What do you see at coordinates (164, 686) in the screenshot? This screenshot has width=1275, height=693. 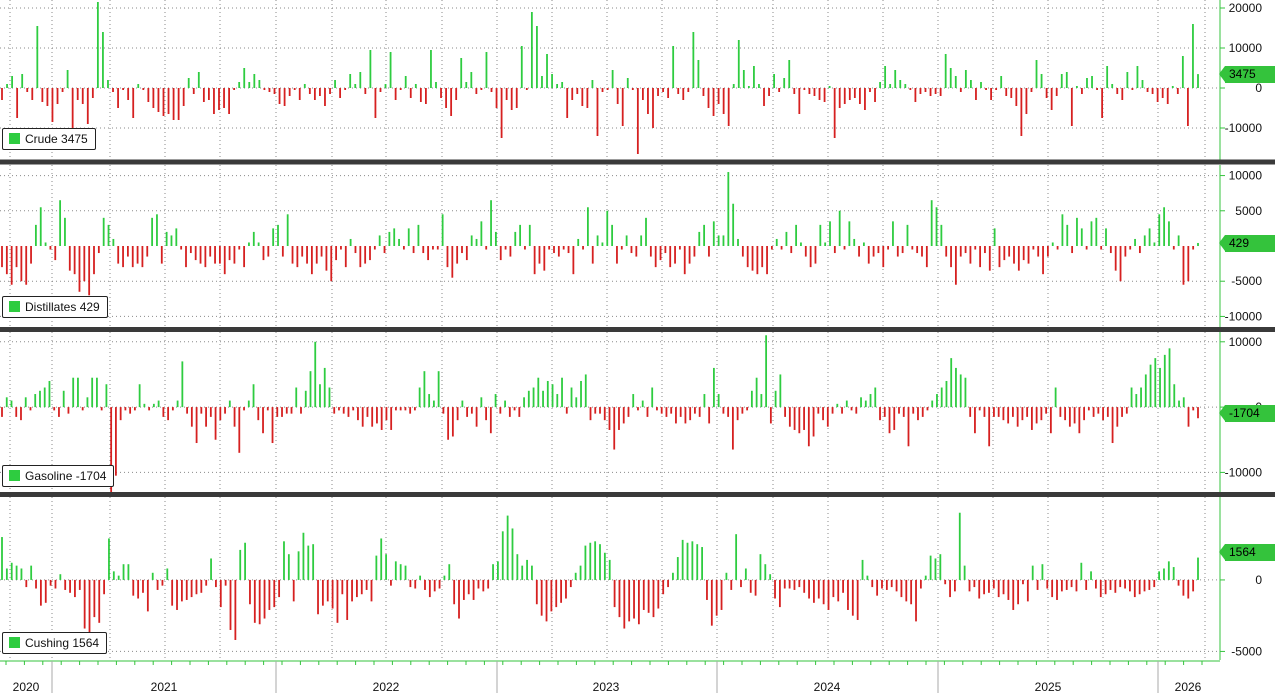 I see `x-year-label: 2021` at bounding box center [164, 686].